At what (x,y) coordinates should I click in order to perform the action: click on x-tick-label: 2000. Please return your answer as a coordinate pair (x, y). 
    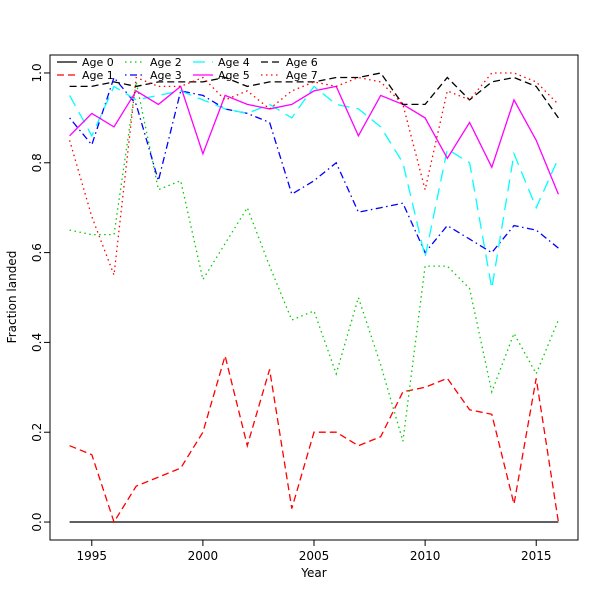
    Looking at the image, I should click on (203, 556).